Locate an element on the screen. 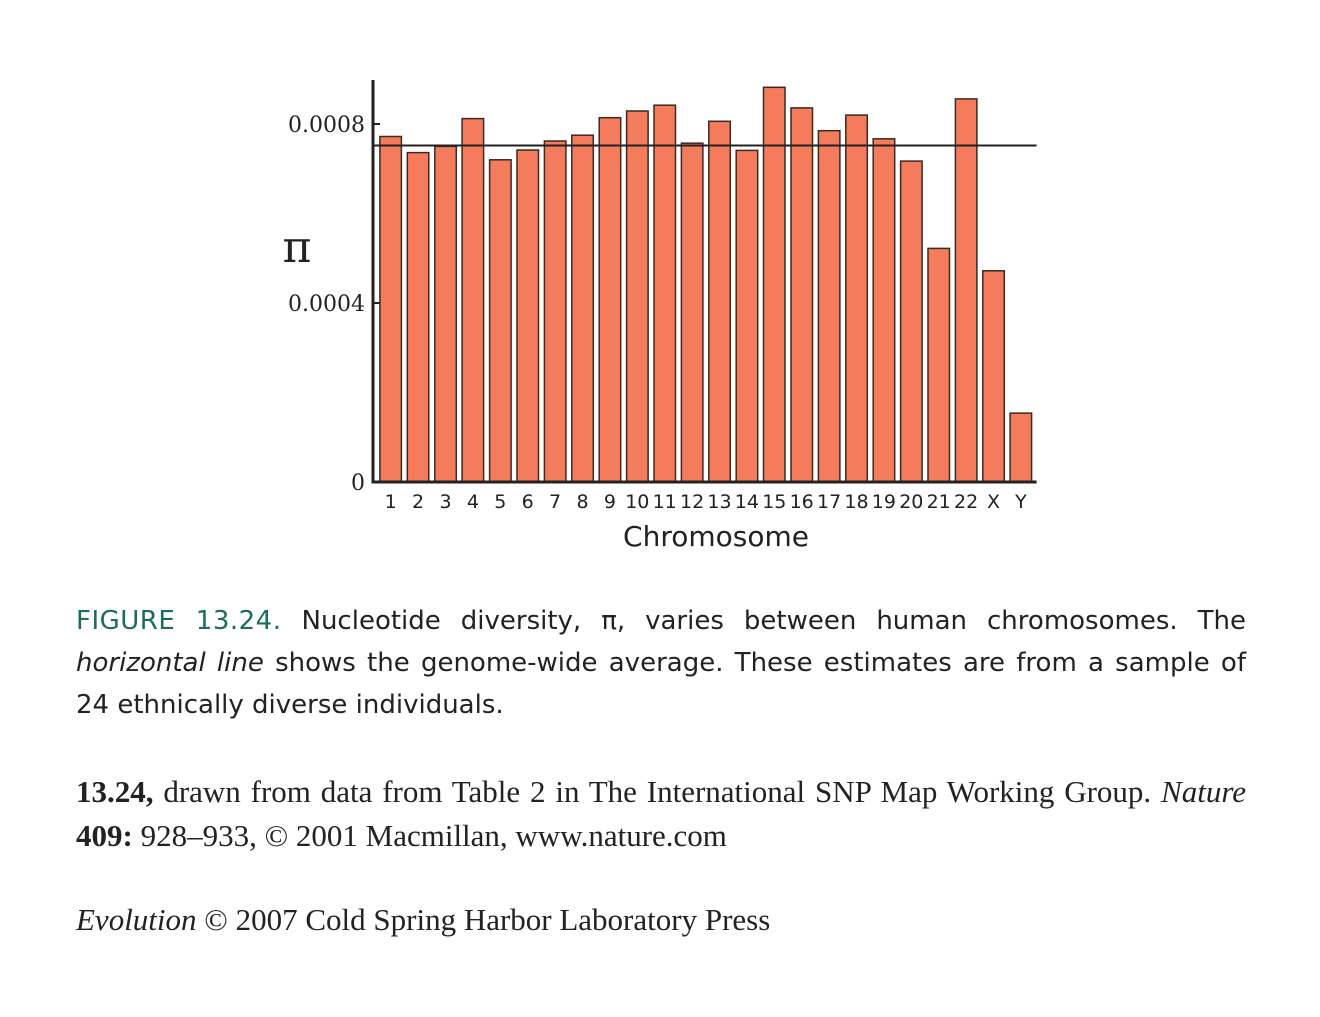  x-tick-label-20: 20 is located at coordinates (911, 502).